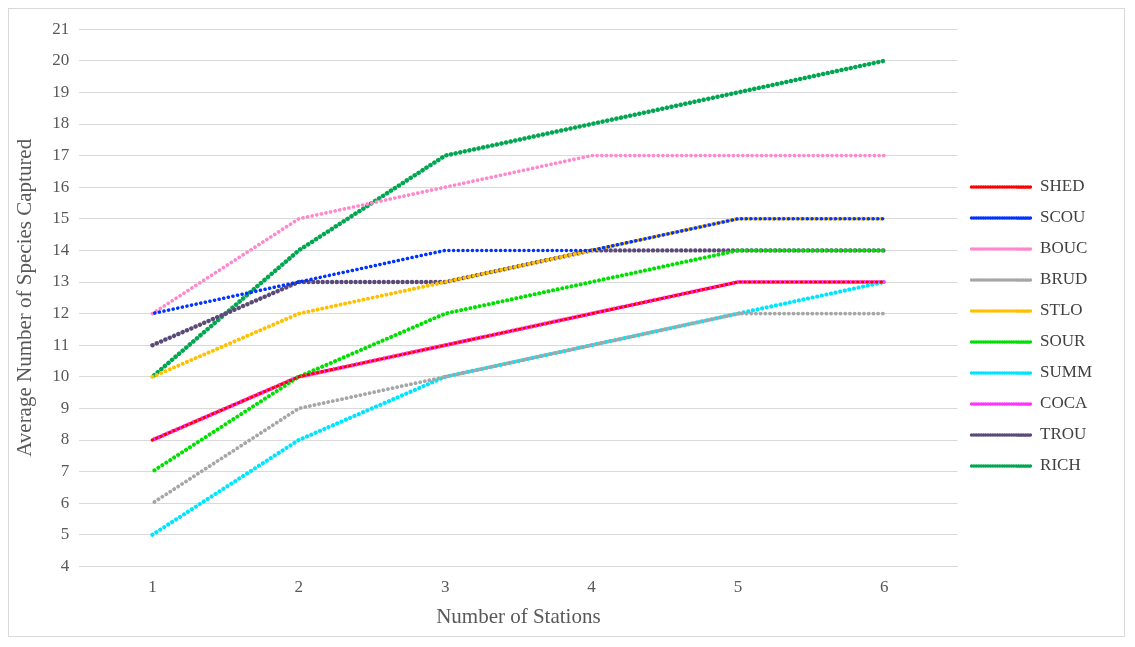  I want to click on y-tick-label: 9, so click(65, 407).